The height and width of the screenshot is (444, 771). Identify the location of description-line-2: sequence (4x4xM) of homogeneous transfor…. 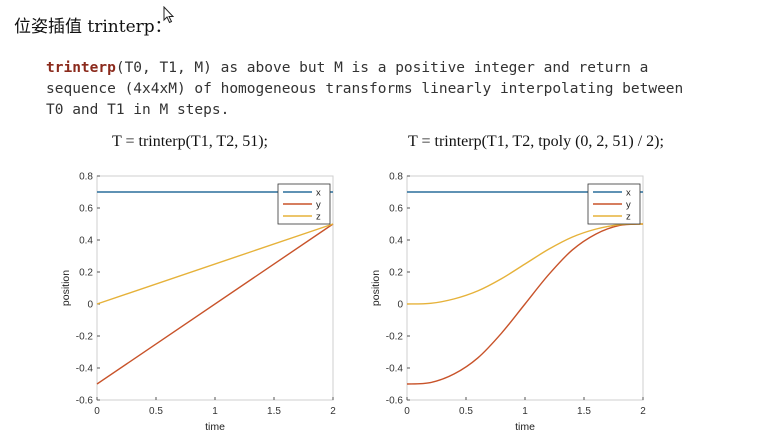
(365, 89).